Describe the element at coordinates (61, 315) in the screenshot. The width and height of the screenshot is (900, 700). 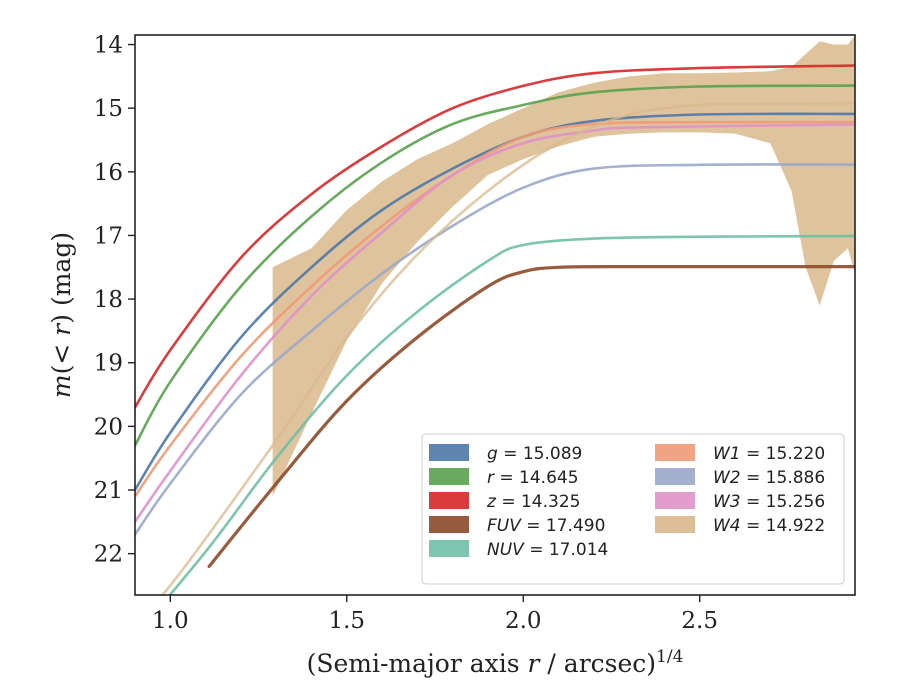
I see `y-axis-title: m(< r) (mag)` at that location.